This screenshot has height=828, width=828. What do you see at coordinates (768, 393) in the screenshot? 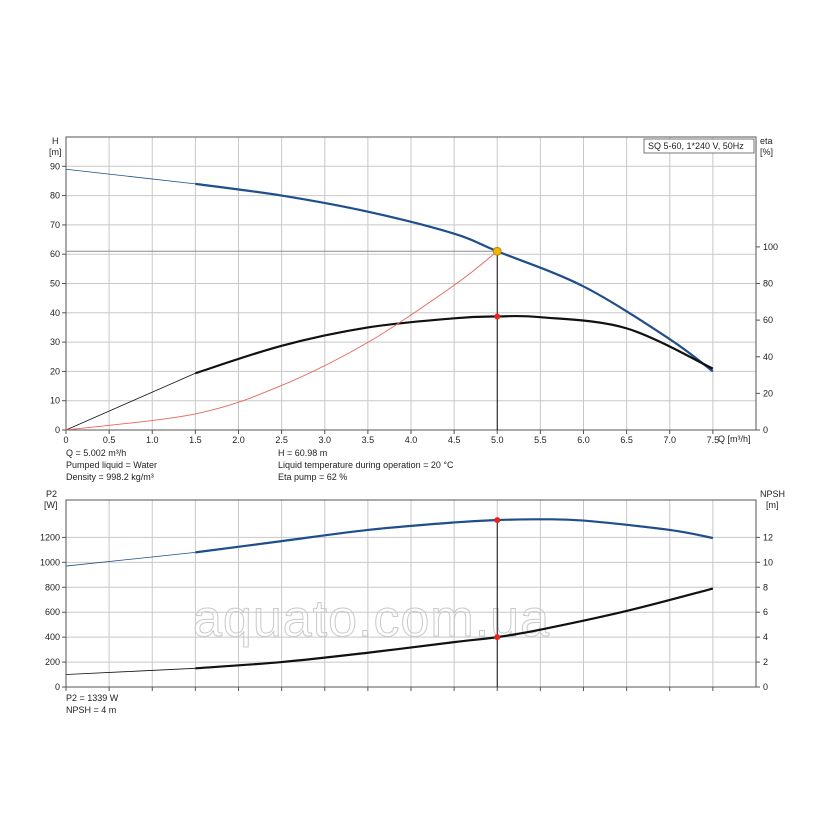
I see `y-tick-label-right: 20` at bounding box center [768, 393].